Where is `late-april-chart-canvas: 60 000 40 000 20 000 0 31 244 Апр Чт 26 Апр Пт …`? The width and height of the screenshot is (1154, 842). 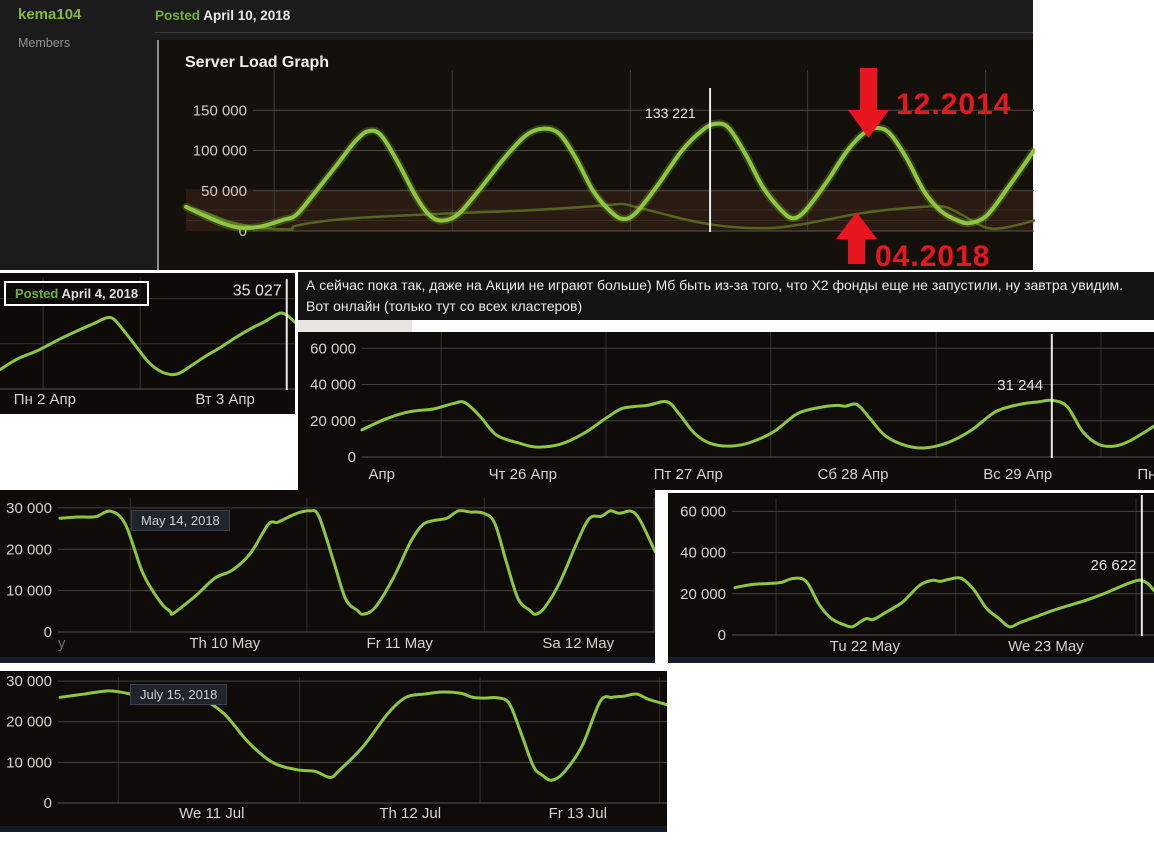 late-april-chart-canvas: 60 000 40 000 20 000 0 31 244 Апр Чт 26 Апр Пт … is located at coordinates (726, 411).